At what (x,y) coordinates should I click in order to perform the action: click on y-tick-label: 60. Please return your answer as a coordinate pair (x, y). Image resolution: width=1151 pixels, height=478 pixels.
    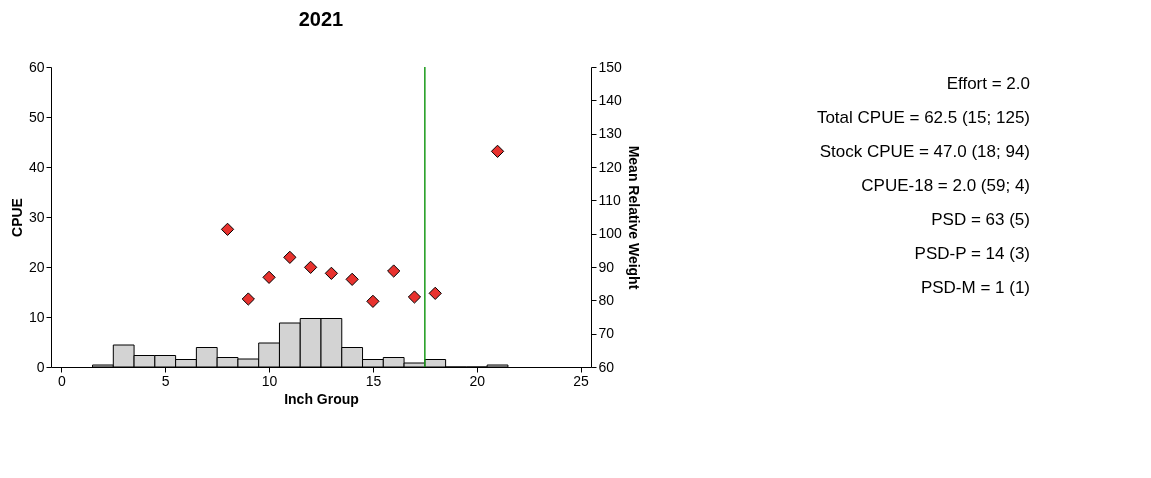
    Looking at the image, I should click on (36, 66).